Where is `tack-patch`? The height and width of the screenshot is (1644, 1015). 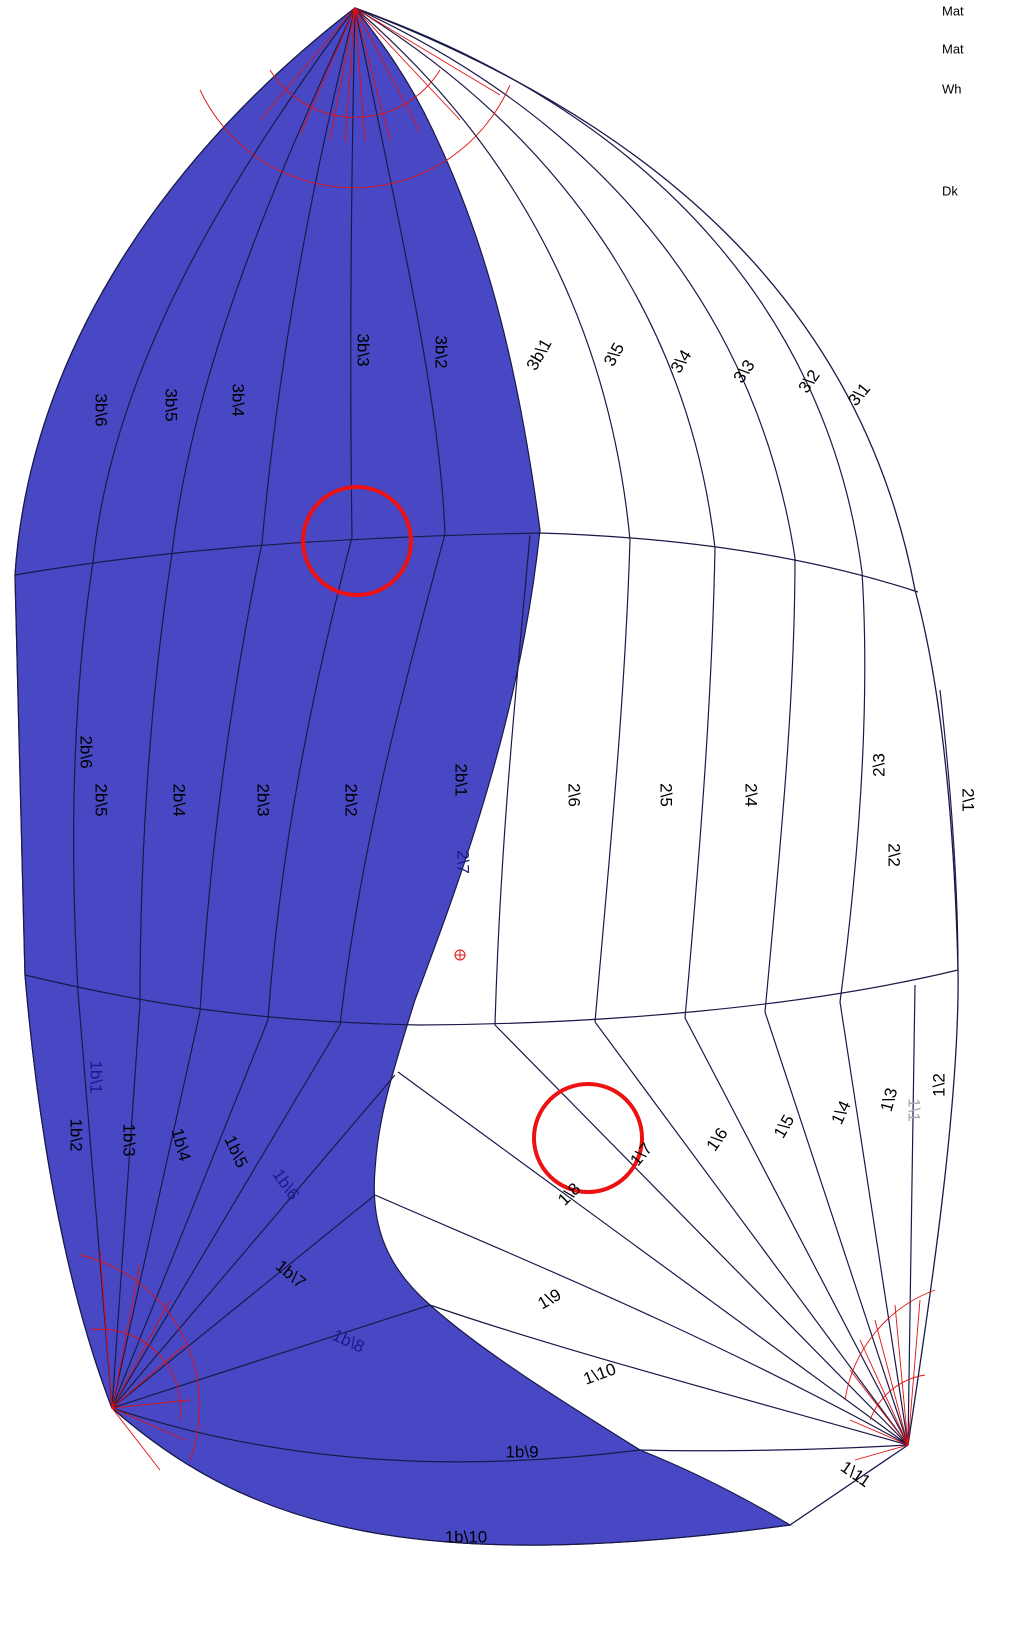
tack-patch is located at coordinates (140, 1360).